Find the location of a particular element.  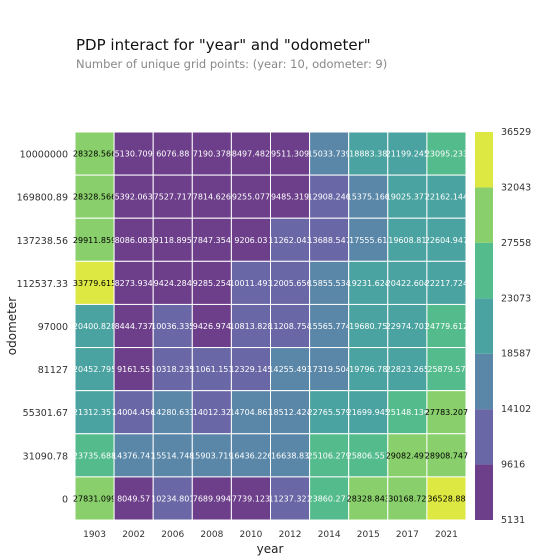

cell-value-label: 20452.795 is located at coordinates (94, 369).